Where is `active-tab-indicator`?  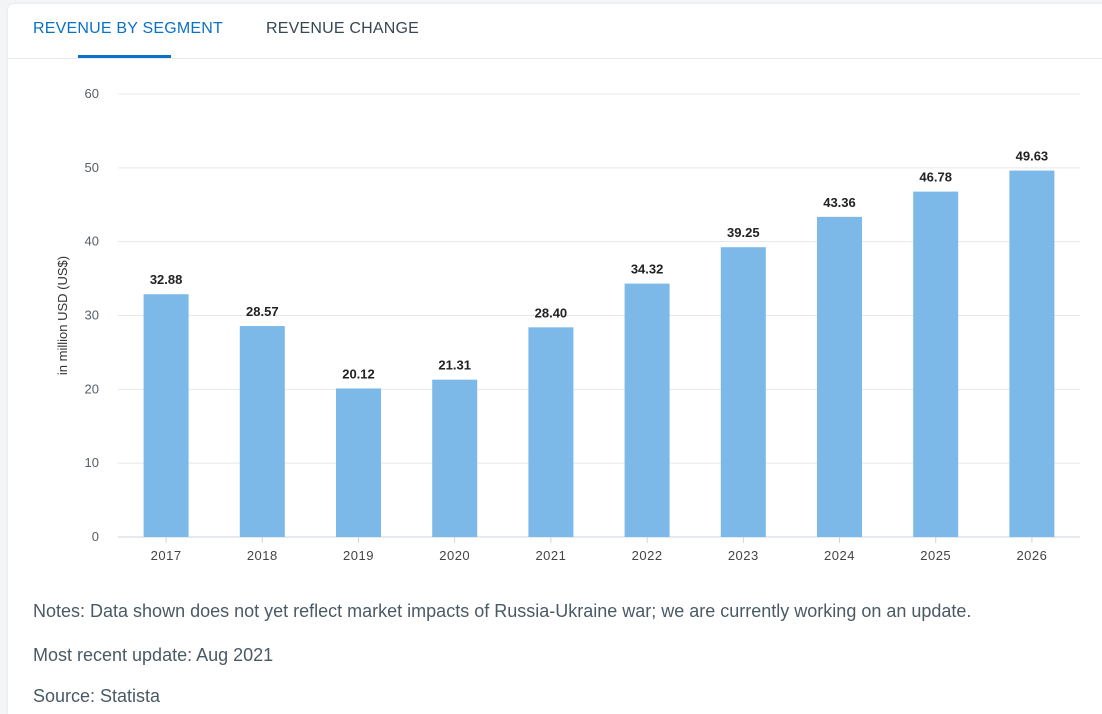 active-tab-indicator is located at coordinates (124, 56).